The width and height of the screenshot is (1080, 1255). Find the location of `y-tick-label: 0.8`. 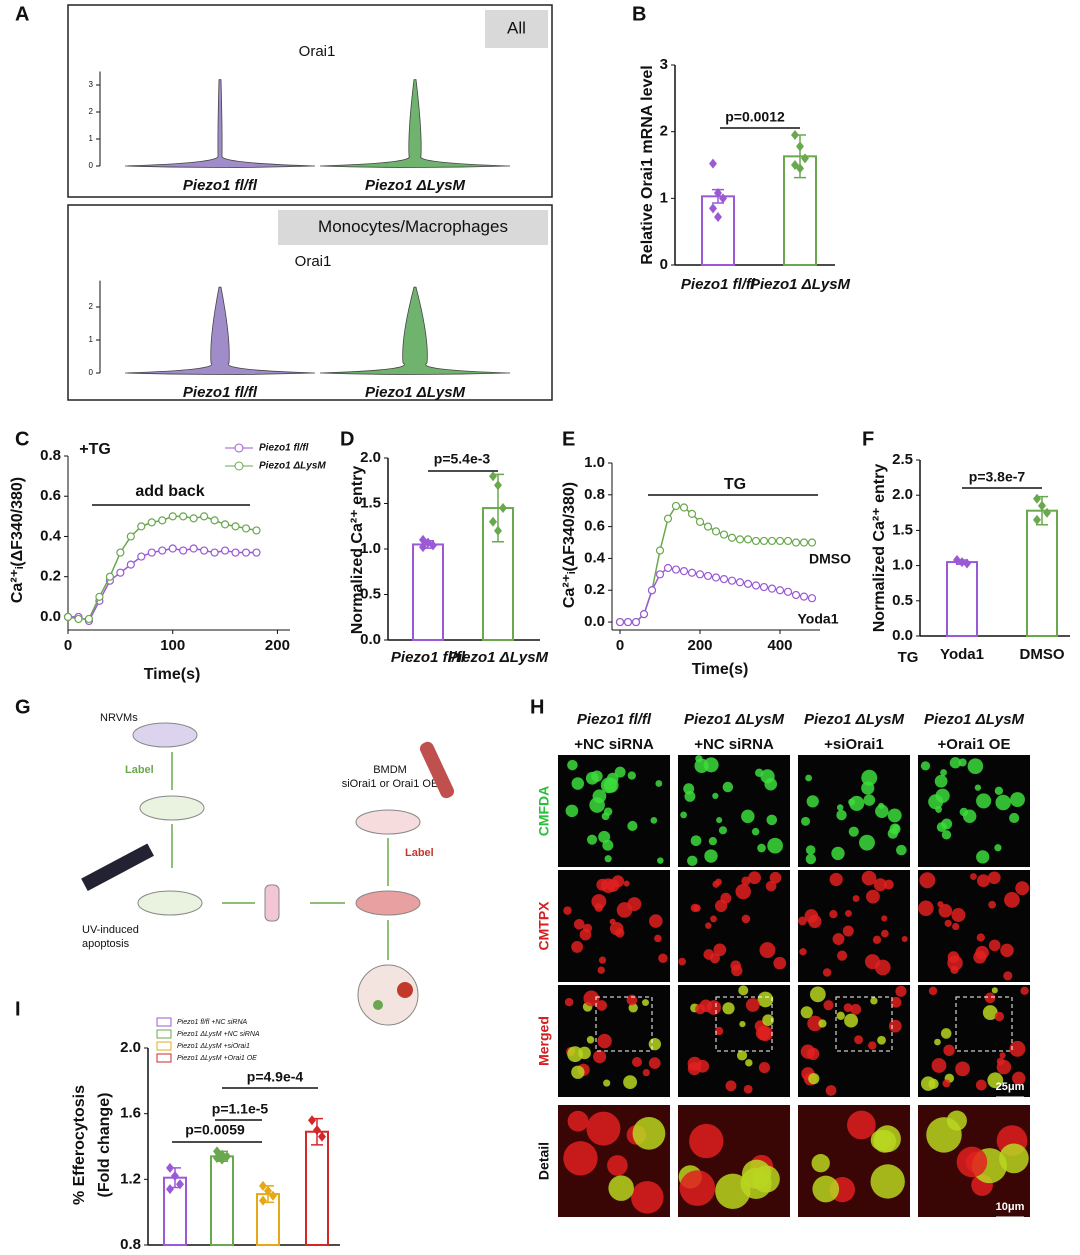

y-tick-label: 0.8 is located at coordinates (130, 1244).